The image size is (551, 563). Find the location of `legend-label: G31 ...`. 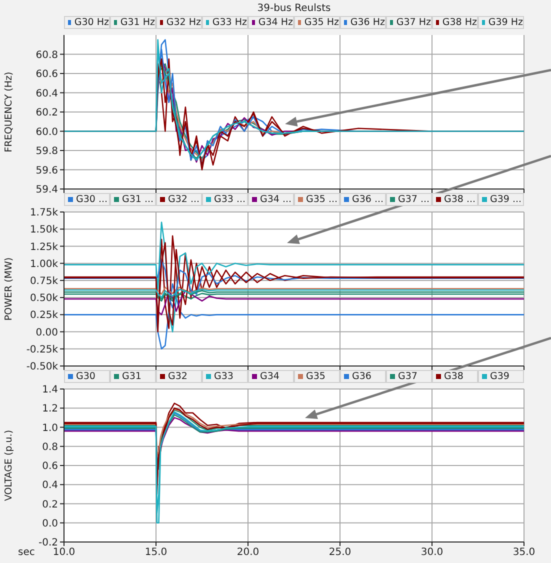

legend-label: G31 ... is located at coordinates (138, 199).